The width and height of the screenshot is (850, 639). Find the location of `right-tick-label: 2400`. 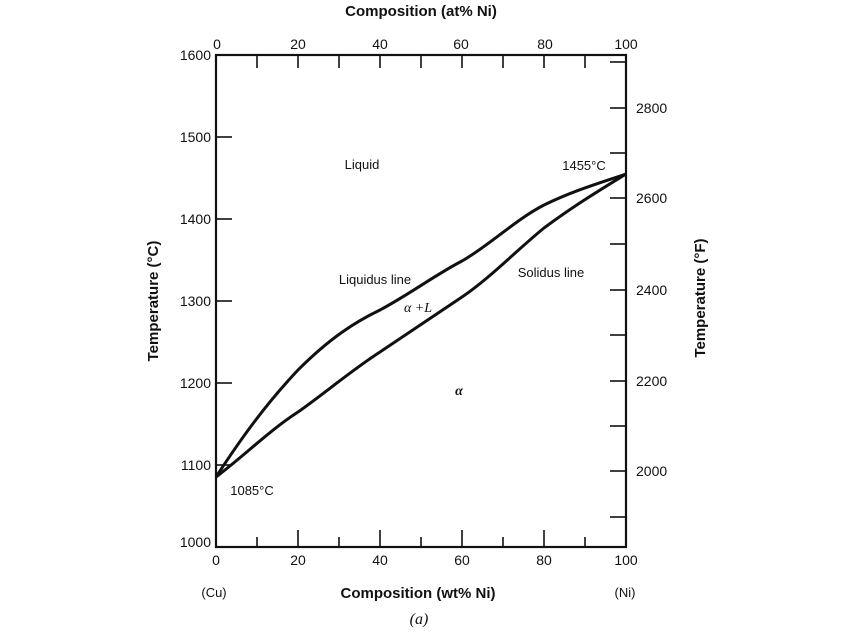

right-tick-label: 2400 is located at coordinates (651, 290).